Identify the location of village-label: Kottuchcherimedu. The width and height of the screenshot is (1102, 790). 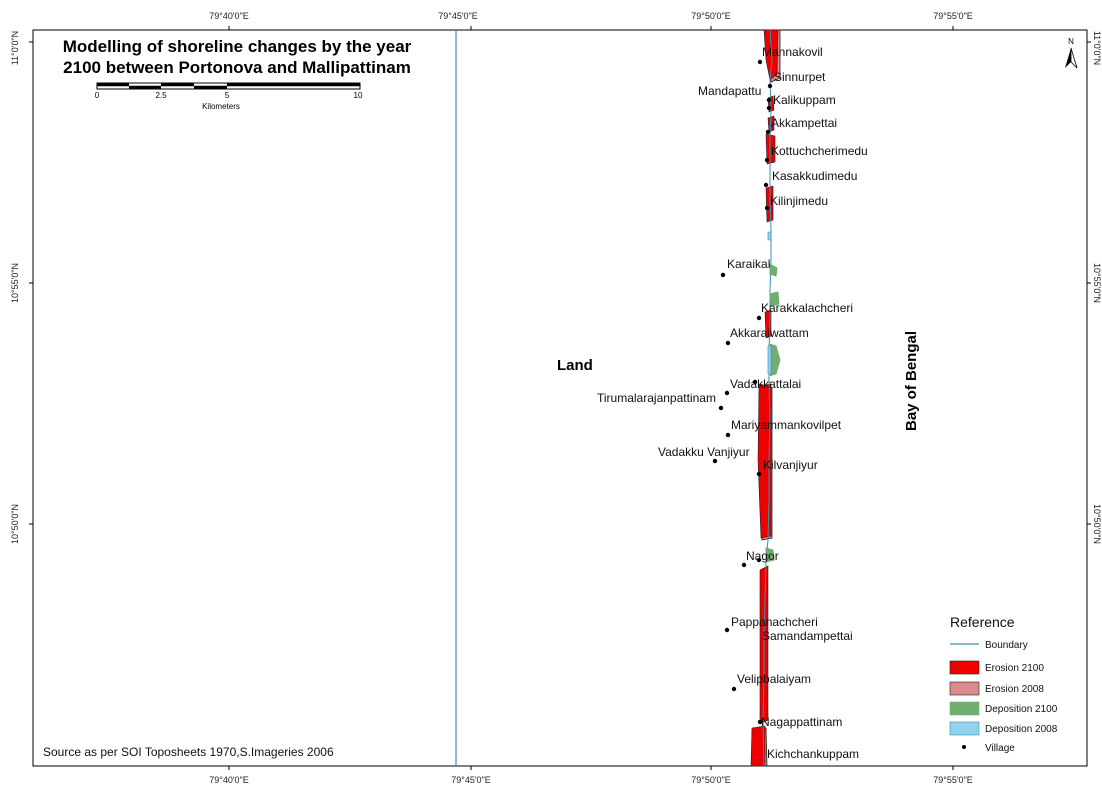
(819, 151).